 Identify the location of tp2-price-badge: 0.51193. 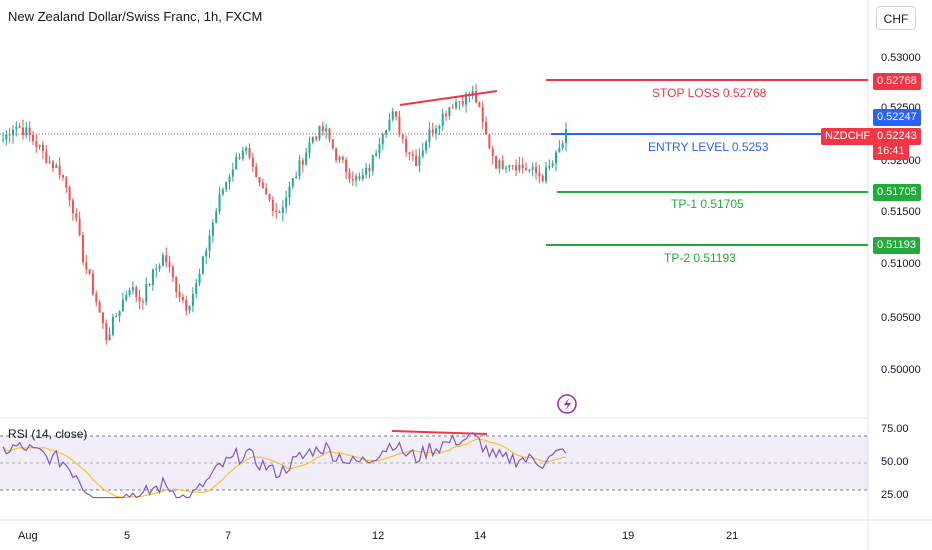
(896, 245).